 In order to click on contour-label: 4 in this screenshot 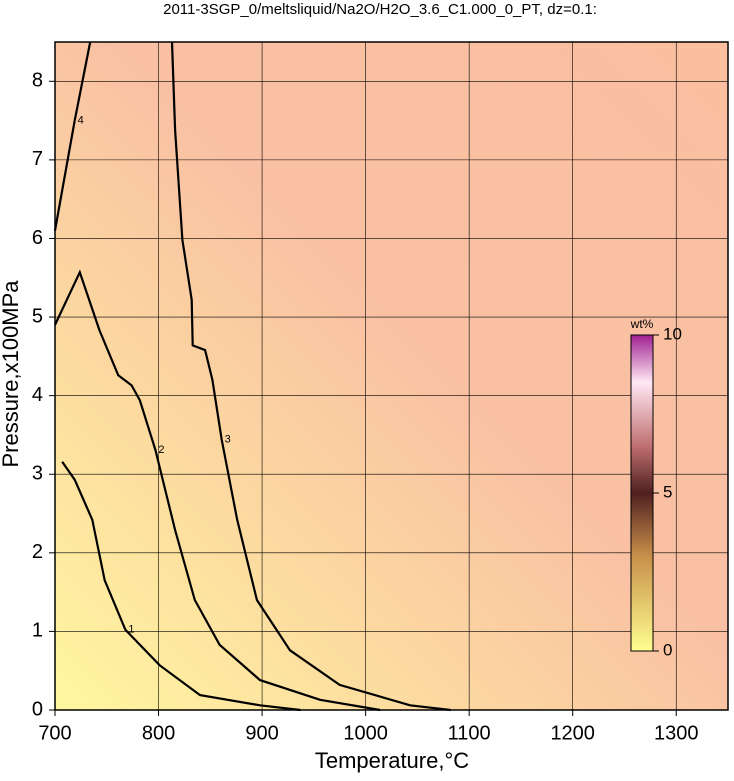, I will do `click(81, 120)`.